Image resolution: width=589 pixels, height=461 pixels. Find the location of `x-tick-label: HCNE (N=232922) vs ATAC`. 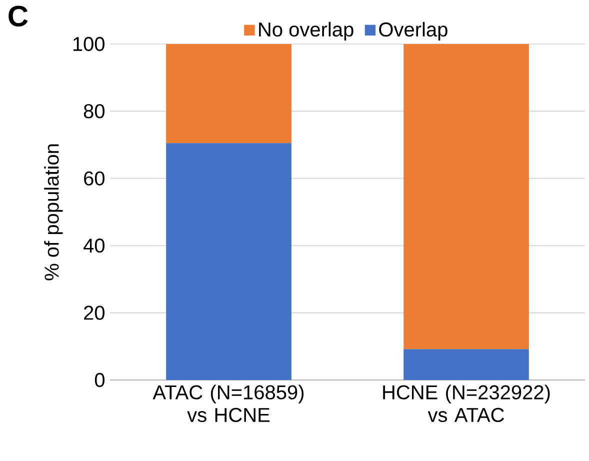

x-tick-label: HCNE (N=232922) vs ATAC is located at coordinates (466, 403).